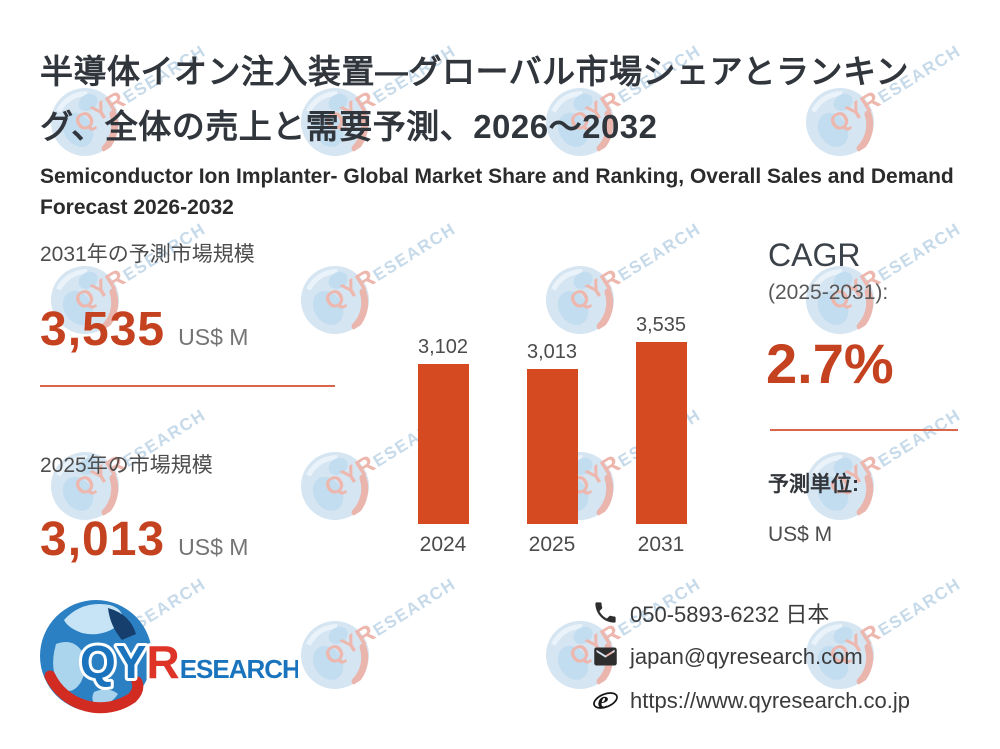 This screenshot has height=749, width=1000. I want to click on divider-left, so click(187, 386).